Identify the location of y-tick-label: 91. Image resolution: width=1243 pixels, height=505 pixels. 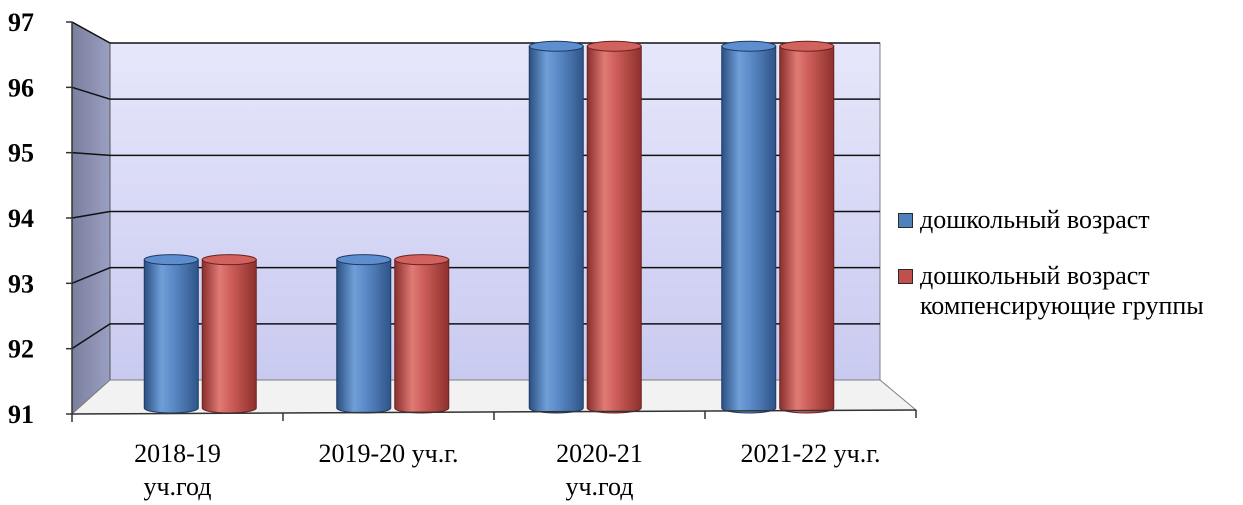
(21, 414).